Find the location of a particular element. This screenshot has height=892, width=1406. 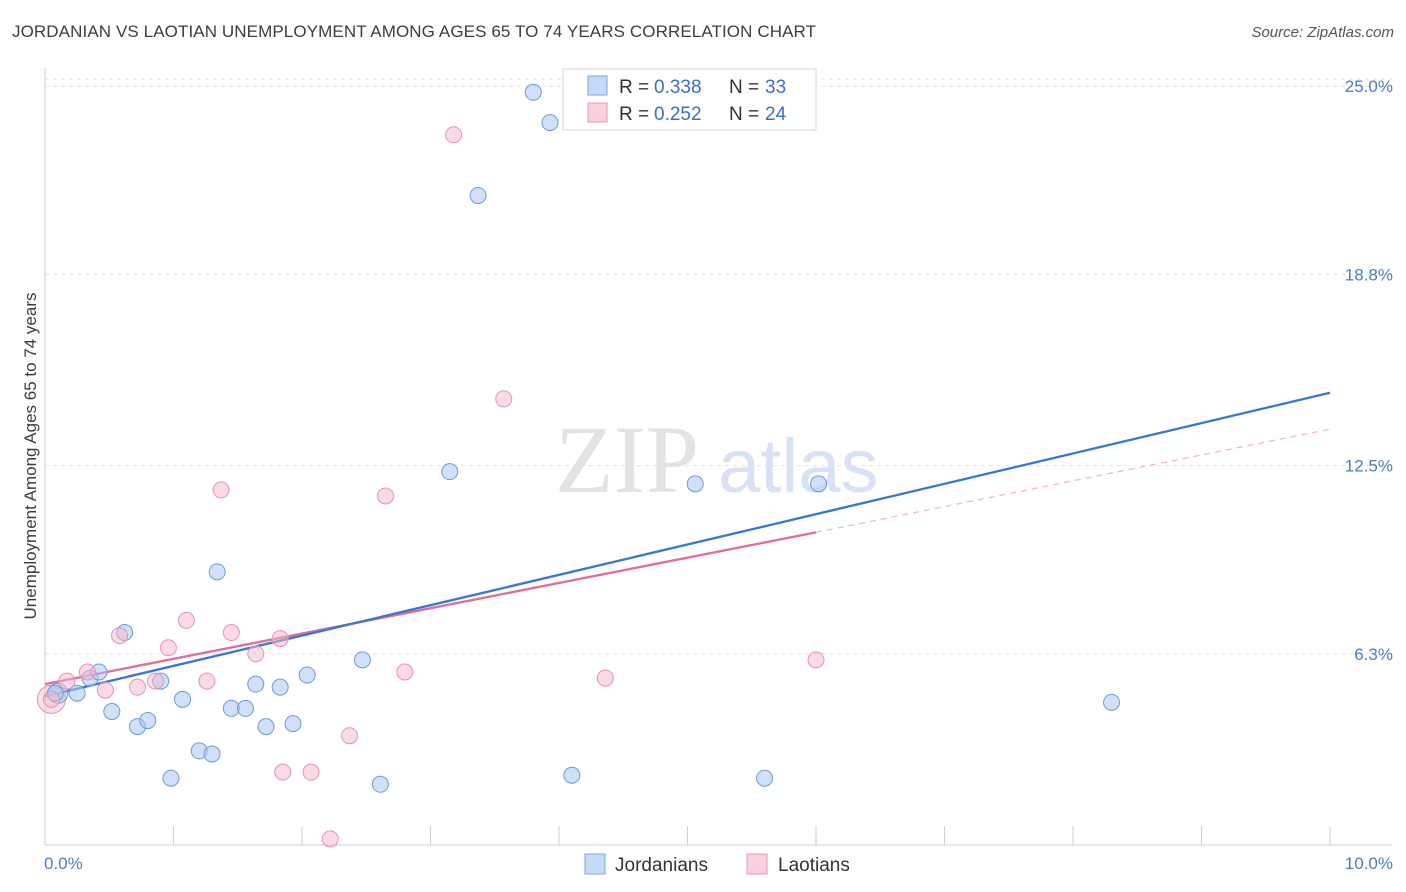

legend-r-value-jordanians: 0.338 is located at coordinates (678, 87).